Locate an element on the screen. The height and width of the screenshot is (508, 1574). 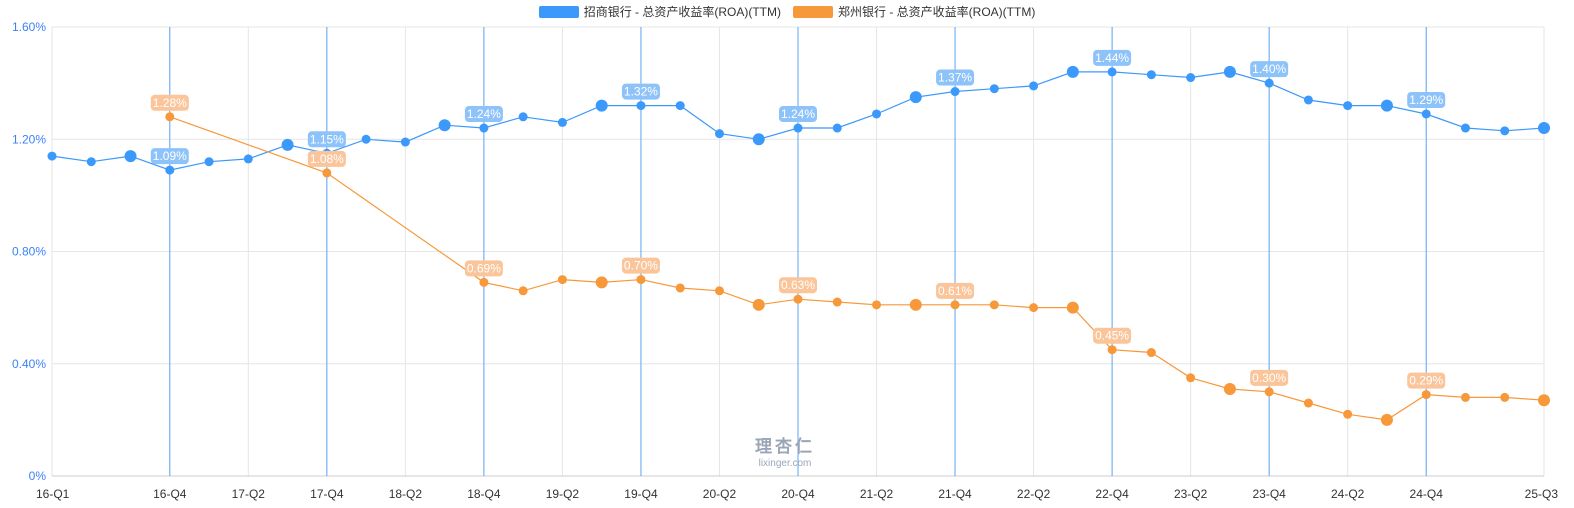
data-label-text: 1.28% is located at coordinates (170, 103).